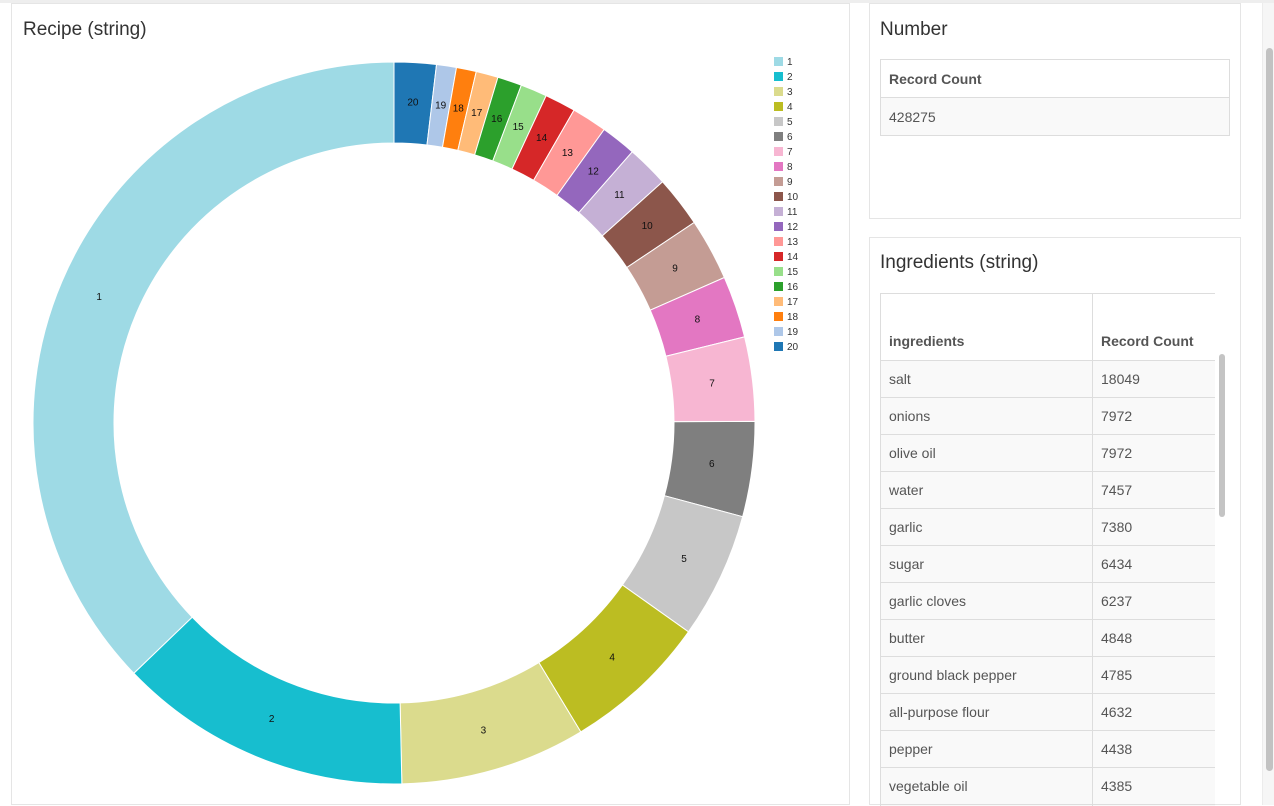 This screenshot has width=1274, height=806. What do you see at coordinates (987, 490) in the screenshot?
I see `ingredient-name-cell: water` at bounding box center [987, 490].